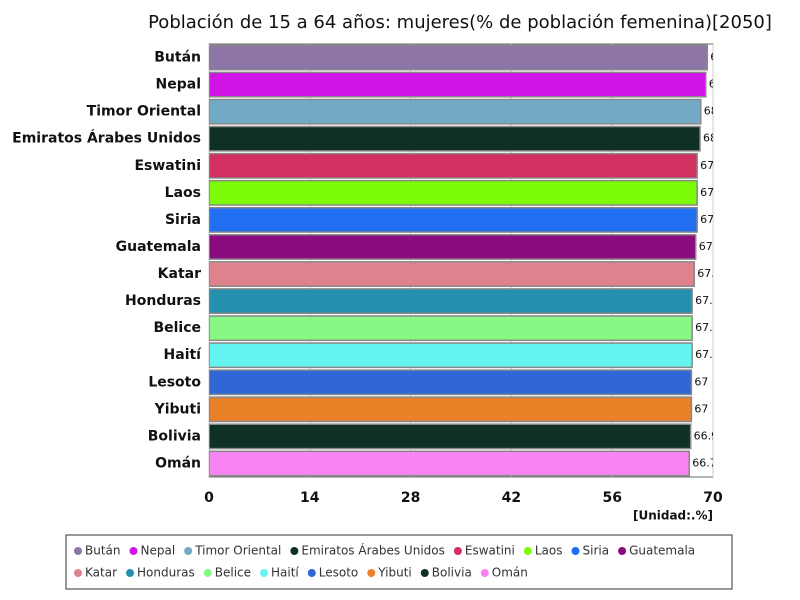 The image size is (800, 600). I want to click on y-tick-label: Timor Oriental, so click(144, 112).